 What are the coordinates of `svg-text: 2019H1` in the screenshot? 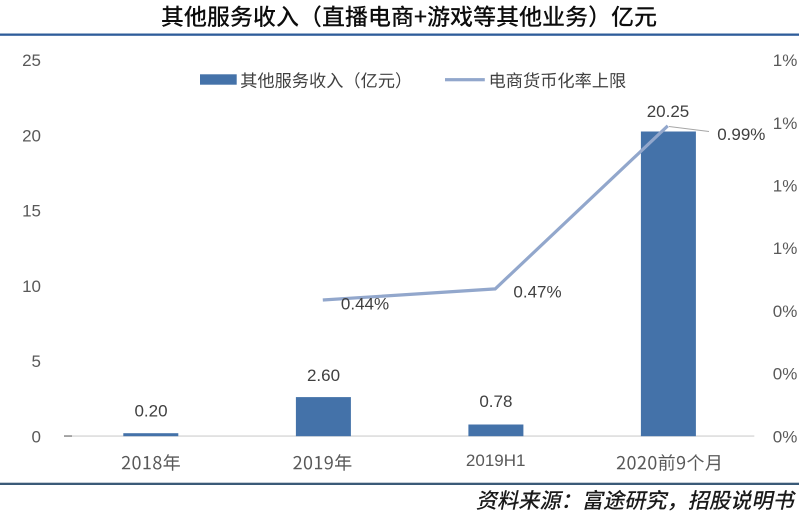 It's located at (496, 460).